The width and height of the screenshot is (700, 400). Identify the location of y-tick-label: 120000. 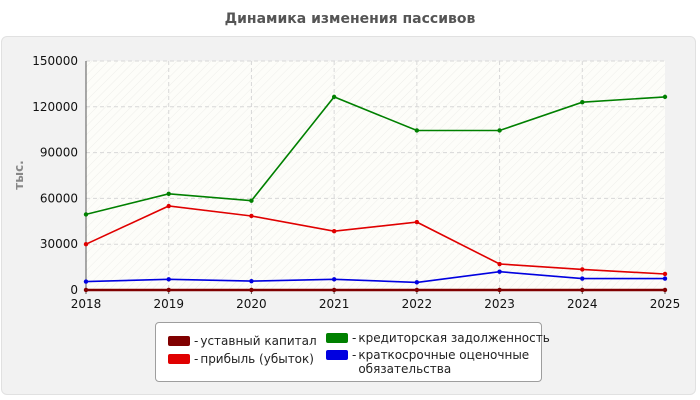
(55, 107).